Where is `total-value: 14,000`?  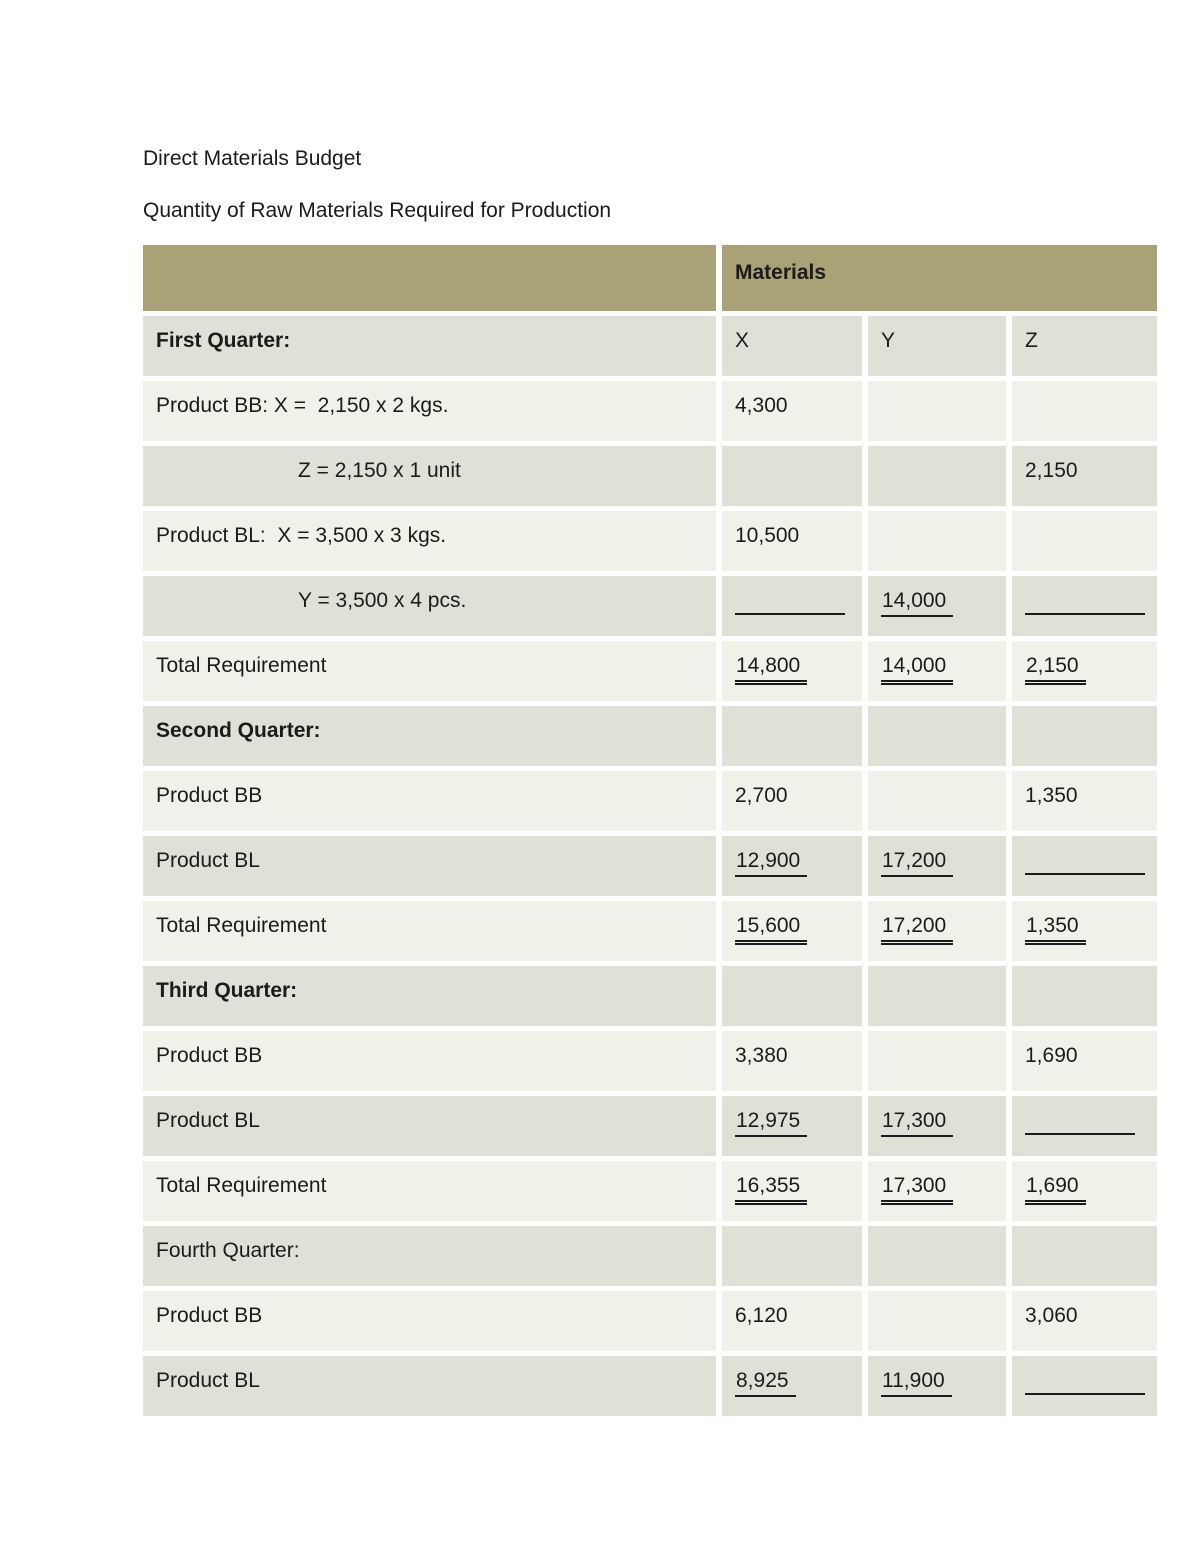
total-value: 14,000 is located at coordinates (917, 669).